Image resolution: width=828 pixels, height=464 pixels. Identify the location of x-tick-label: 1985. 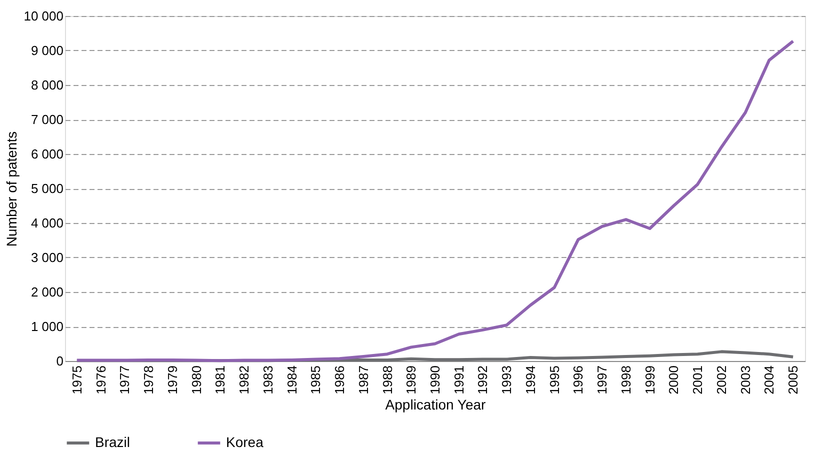
(316, 380).